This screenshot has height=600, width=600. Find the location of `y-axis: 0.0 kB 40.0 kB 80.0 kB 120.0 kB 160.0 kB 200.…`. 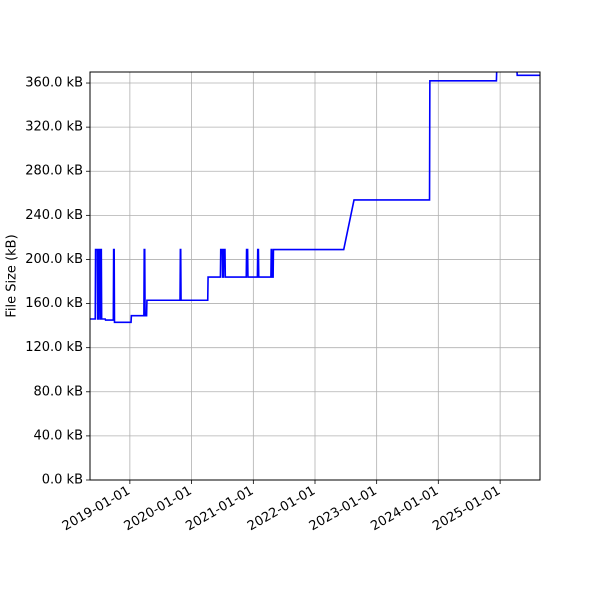

y-axis: 0.0 kB 40.0 kB 80.0 kB 120.0 kB 160.0 kB 200.… is located at coordinates (57, 282).